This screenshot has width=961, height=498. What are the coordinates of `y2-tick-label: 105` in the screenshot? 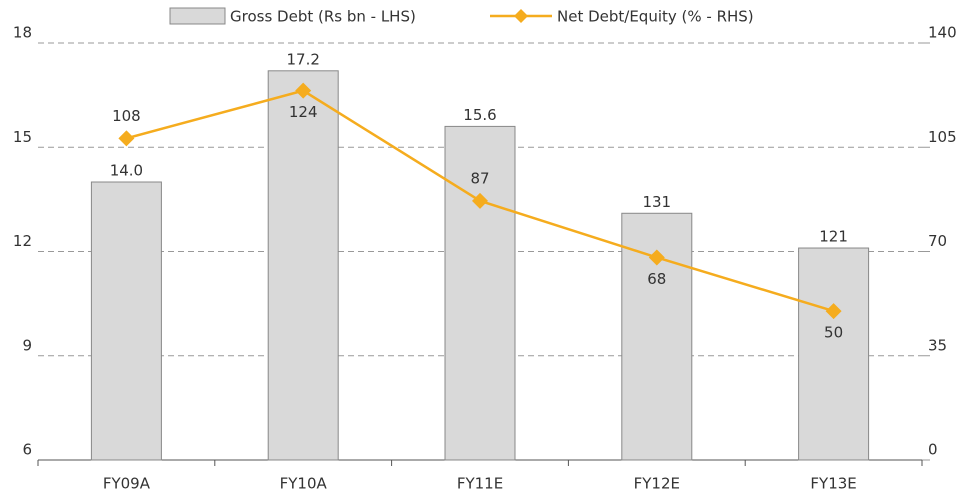 It's located at (942, 137).